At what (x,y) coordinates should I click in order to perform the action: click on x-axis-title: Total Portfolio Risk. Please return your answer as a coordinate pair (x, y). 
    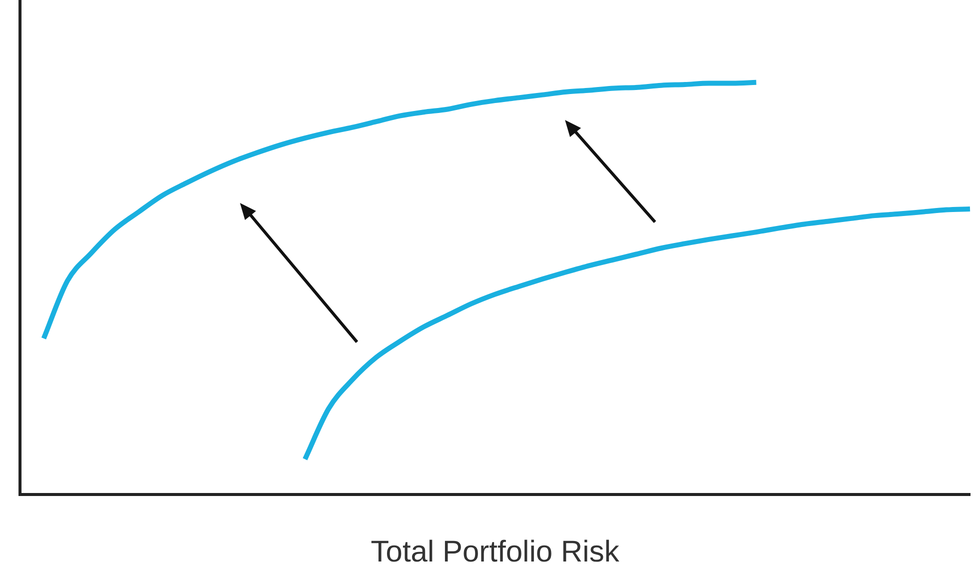
    Looking at the image, I should click on (495, 551).